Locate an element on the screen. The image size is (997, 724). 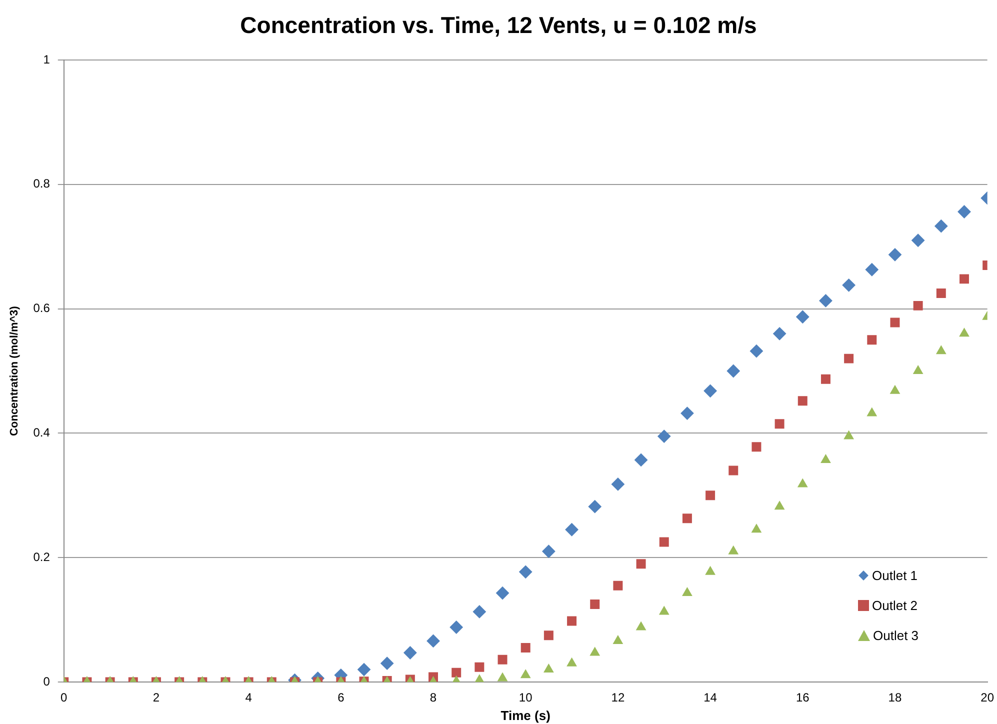
y-axis-title: Concentration (mol/m^3) is located at coordinates (14, 371).